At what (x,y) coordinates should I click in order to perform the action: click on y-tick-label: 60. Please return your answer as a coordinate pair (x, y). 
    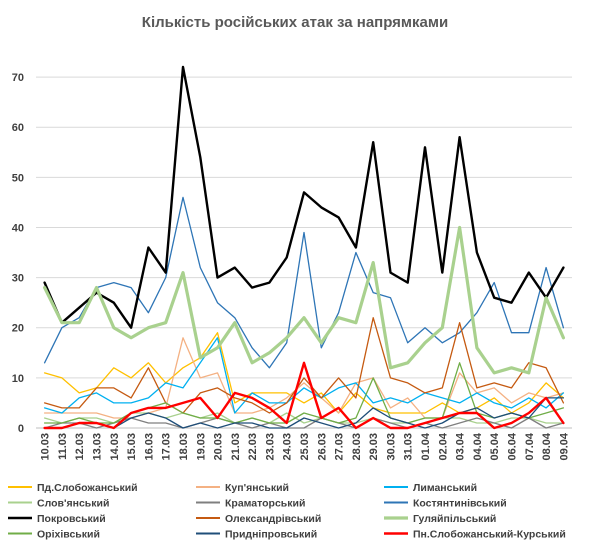
    Looking at the image, I should click on (18, 128).